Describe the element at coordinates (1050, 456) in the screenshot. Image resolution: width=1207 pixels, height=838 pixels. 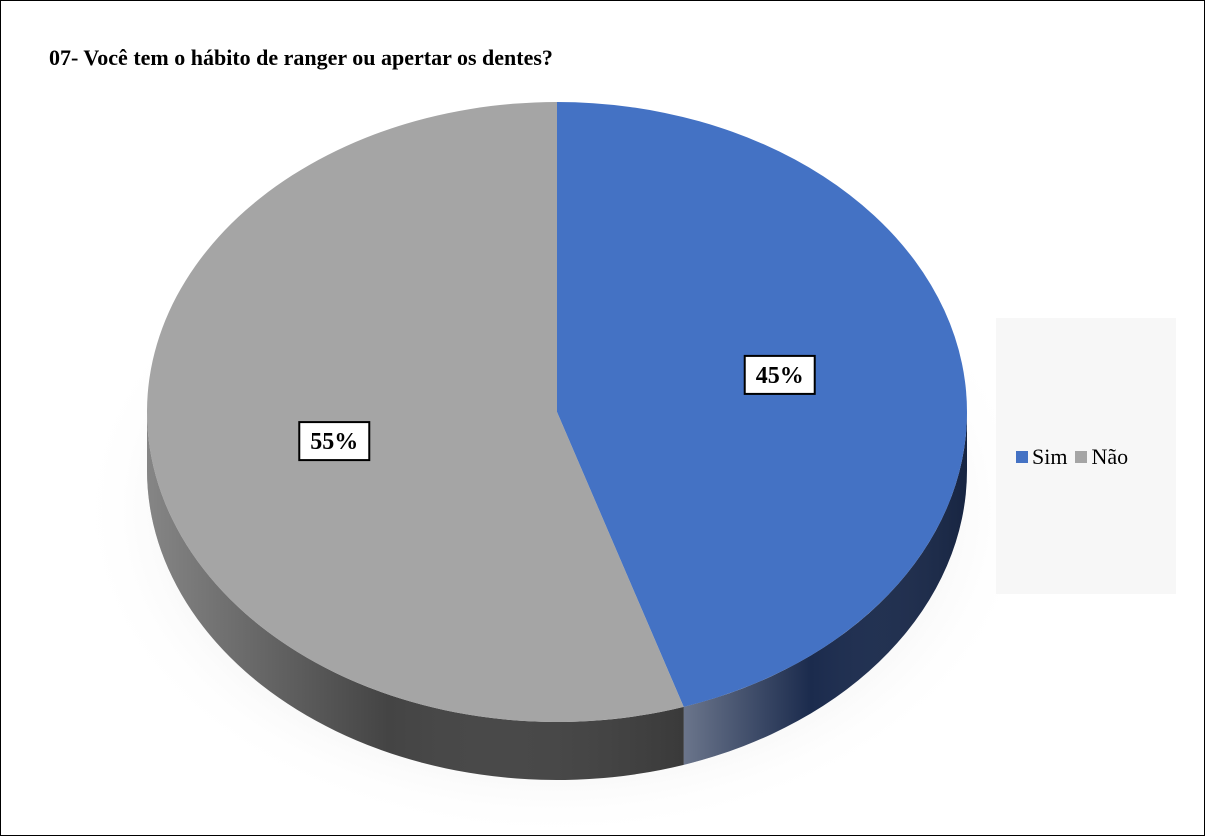
I see `legend-label-sim: Sim` at that location.